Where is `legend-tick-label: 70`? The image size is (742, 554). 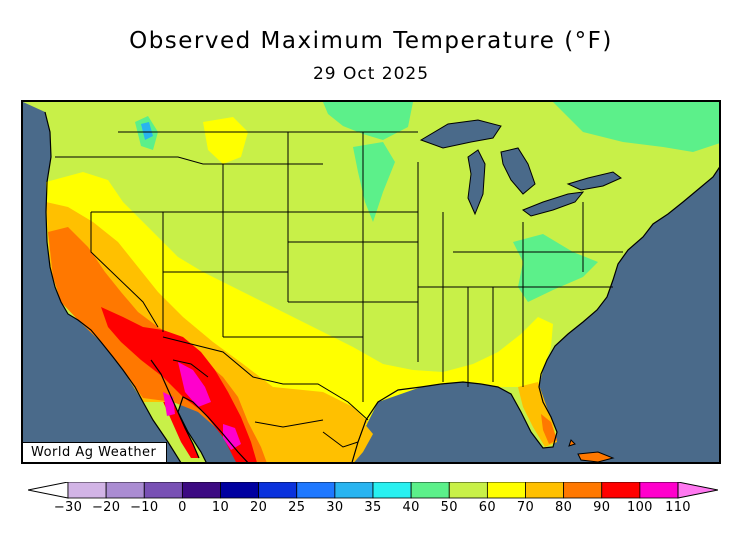 legend-tick-label: 70 is located at coordinates (525, 507).